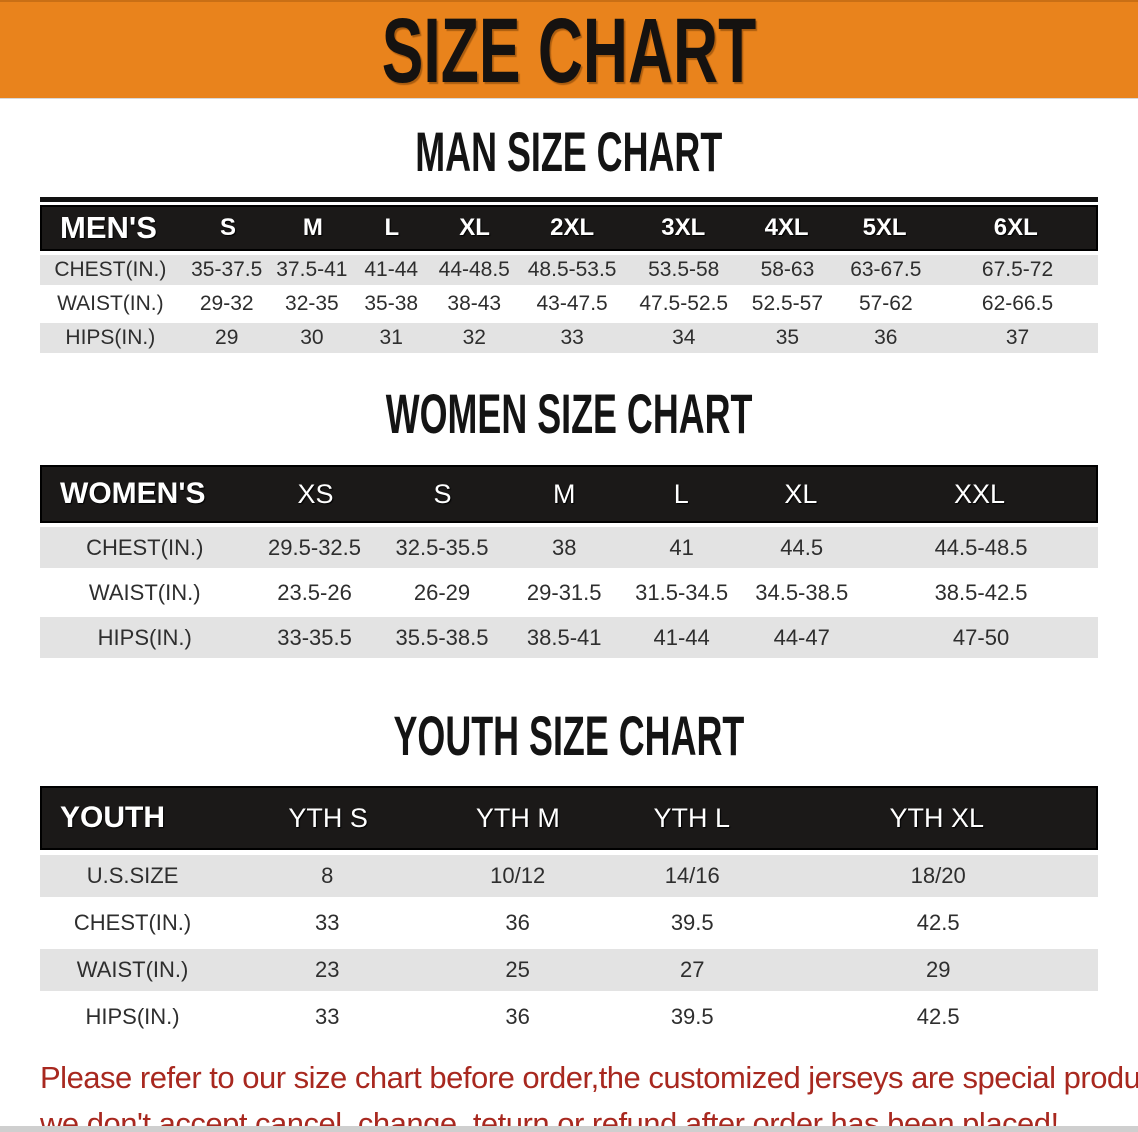 The image size is (1138, 1132). What do you see at coordinates (684, 337) in the screenshot?
I see `table-cell: 34` at bounding box center [684, 337].